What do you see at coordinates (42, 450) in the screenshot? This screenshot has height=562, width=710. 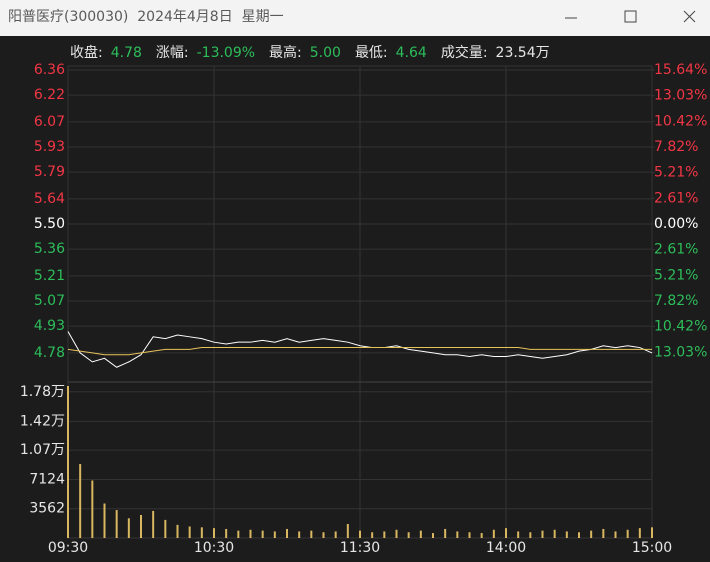 I see `volume-tick-label: 1.07万` at bounding box center [42, 450].